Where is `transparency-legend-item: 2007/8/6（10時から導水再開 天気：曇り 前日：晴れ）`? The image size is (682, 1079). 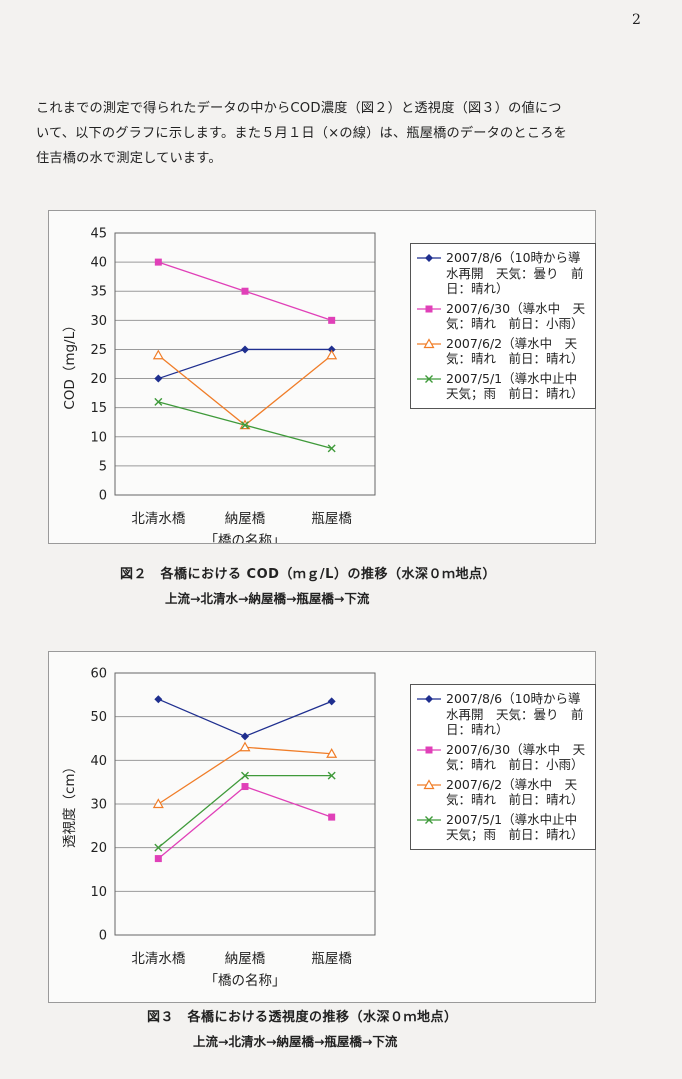 transparency-legend-item: 2007/8/6（10時から導水再開 天気：曇り 前日：晴れ） is located at coordinates (503, 714).